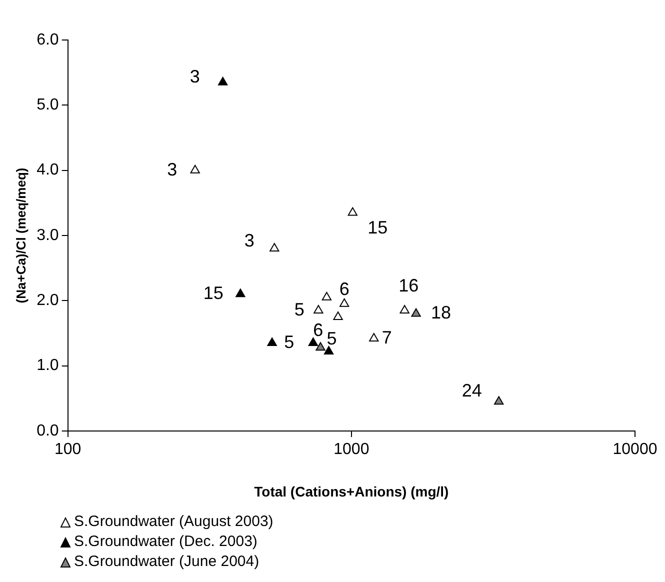 The image size is (665, 582). What do you see at coordinates (441, 312) in the screenshot?
I see `annotation: 18` at bounding box center [441, 312].